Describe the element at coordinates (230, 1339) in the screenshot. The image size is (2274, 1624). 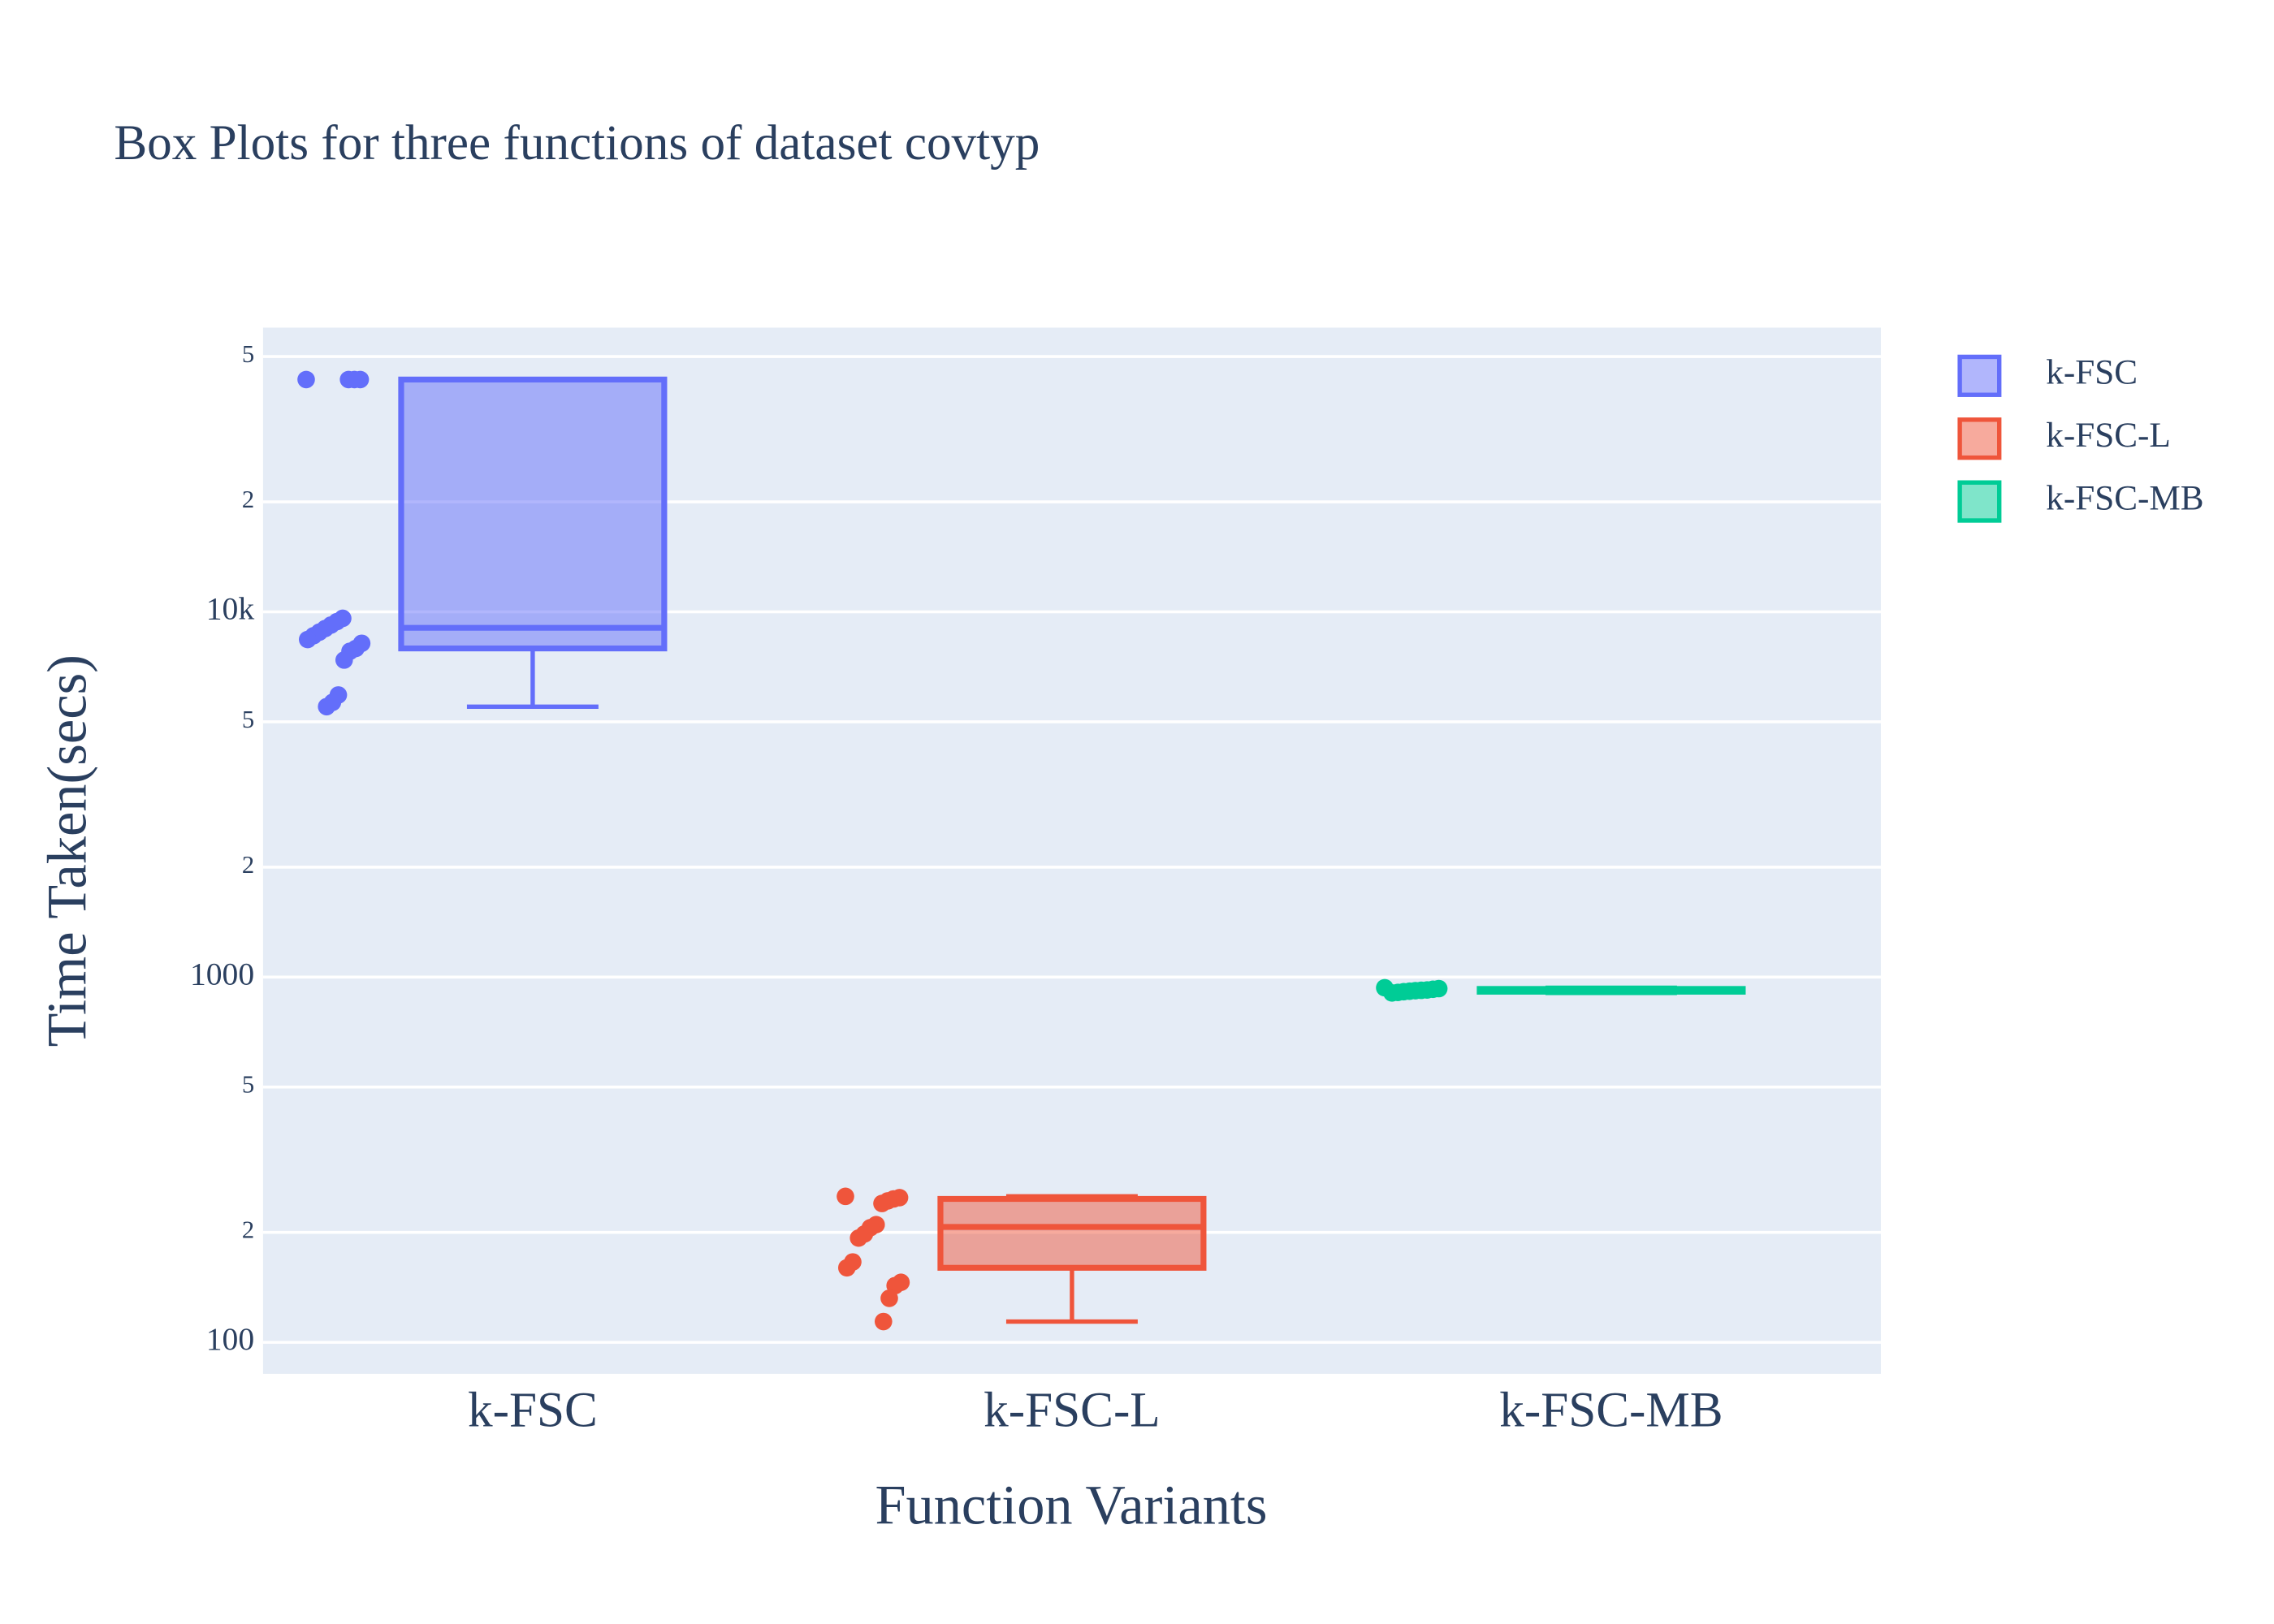
I see `y-tick-label: 100` at that location.